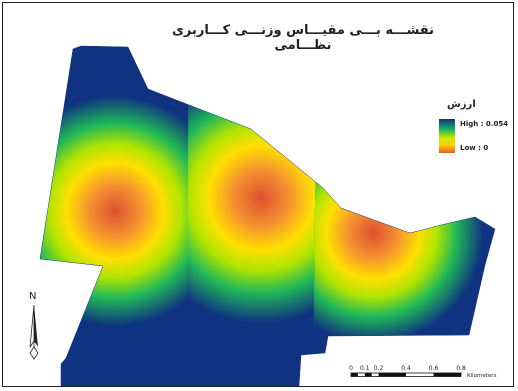 This screenshot has width=518, height=391. Describe the element at coordinates (474, 148) in the screenshot. I see `legend-low-label: Low : 0` at that location.